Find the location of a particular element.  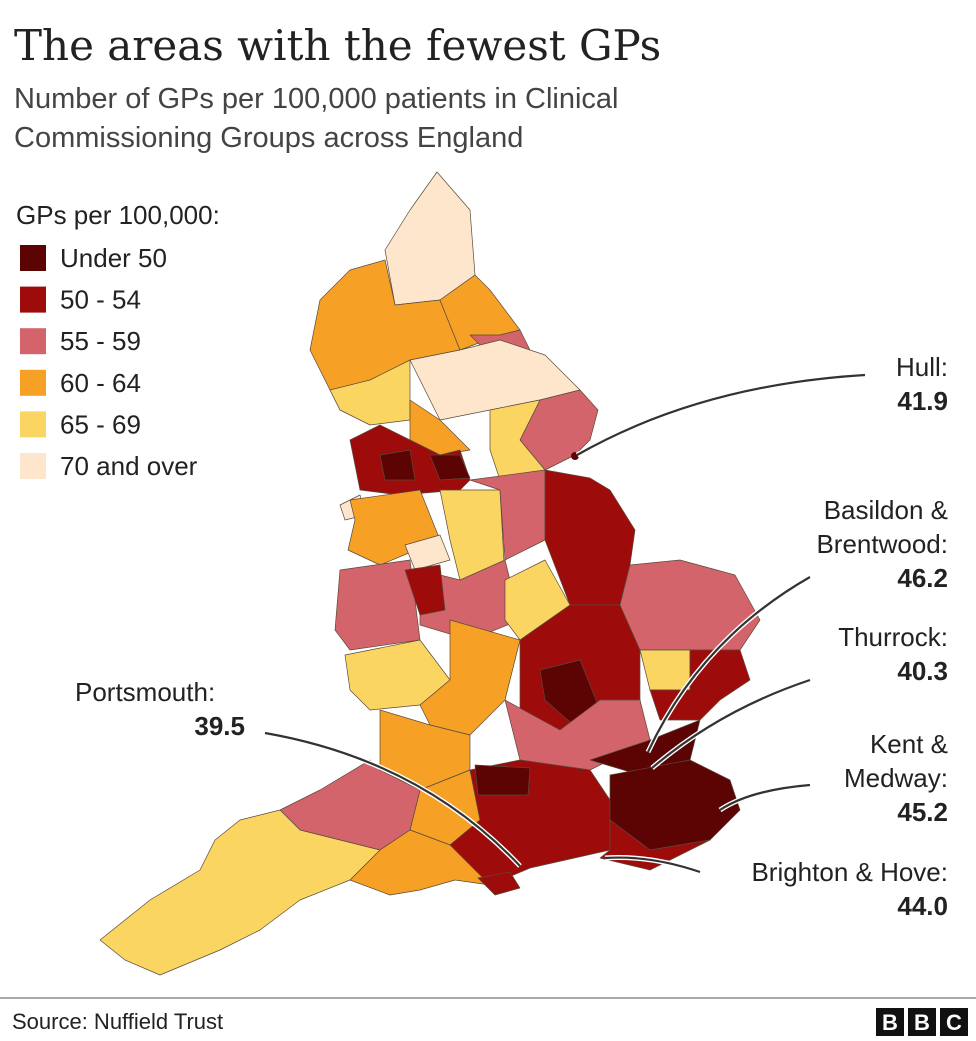

legend-label: 55 - 59 is located at coordinates (100, 341).